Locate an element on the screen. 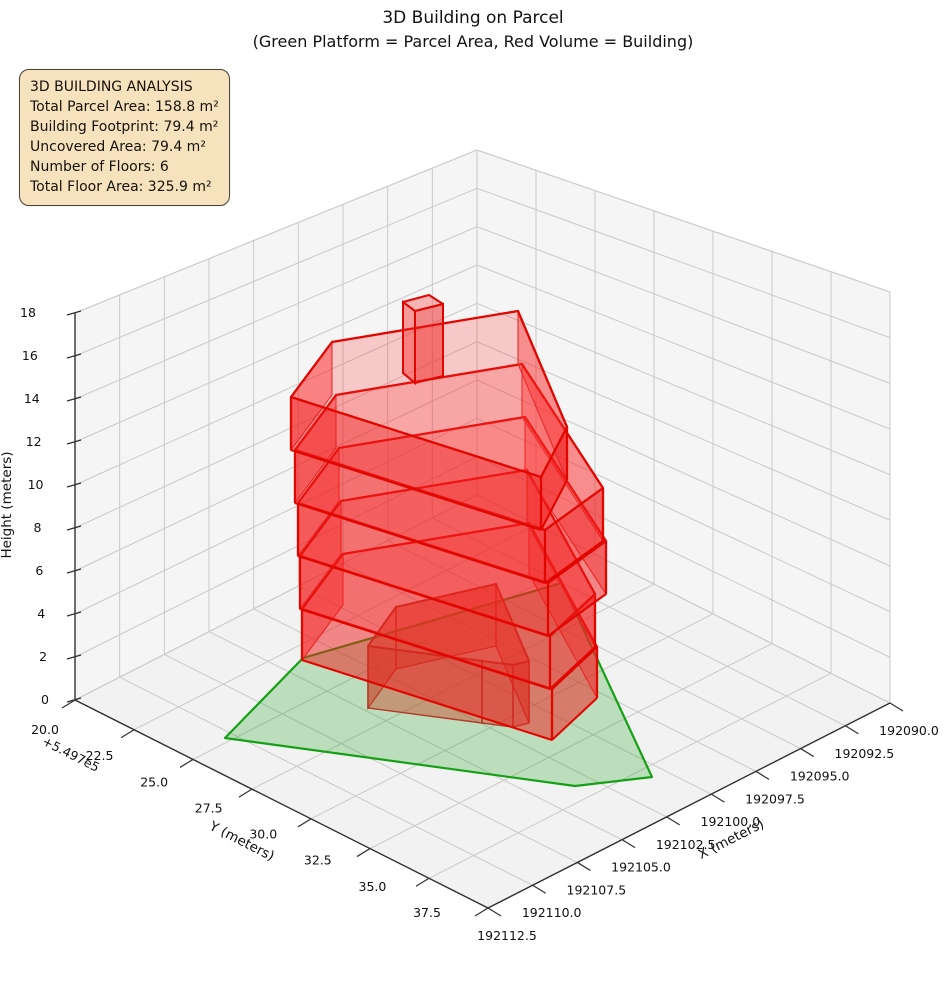 The height and width of the screenshot is (992, 946). x-tick-label: 192090.0 is located at coordinates (909, 730).